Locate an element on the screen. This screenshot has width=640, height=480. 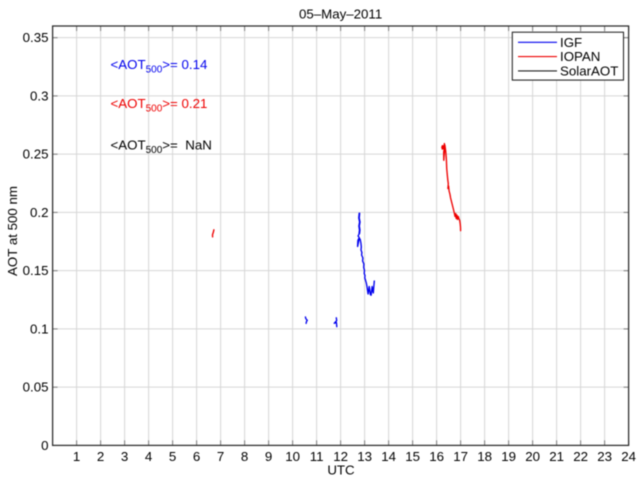
svg-text: SolarAOT is located at coordinates (589, 71).